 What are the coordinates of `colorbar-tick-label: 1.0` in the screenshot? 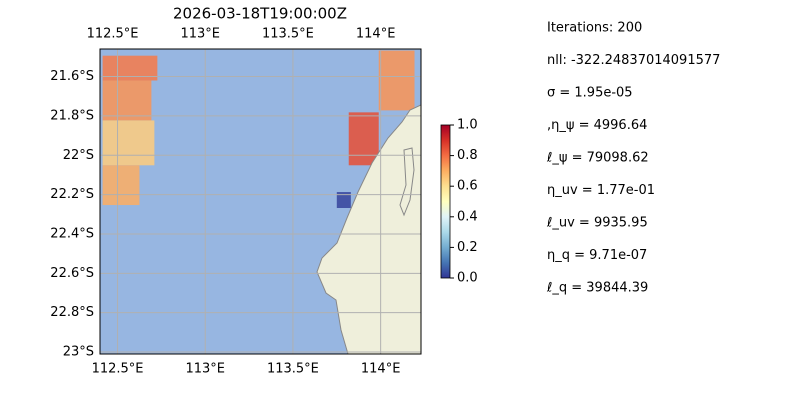 It's located at (467, 125).